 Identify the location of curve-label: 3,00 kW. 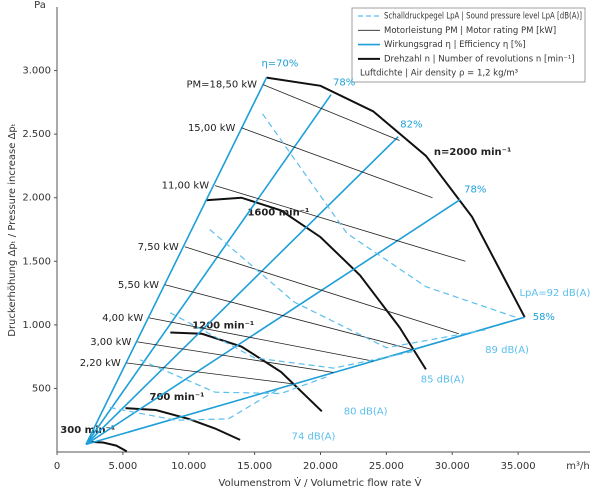
(110, 342).